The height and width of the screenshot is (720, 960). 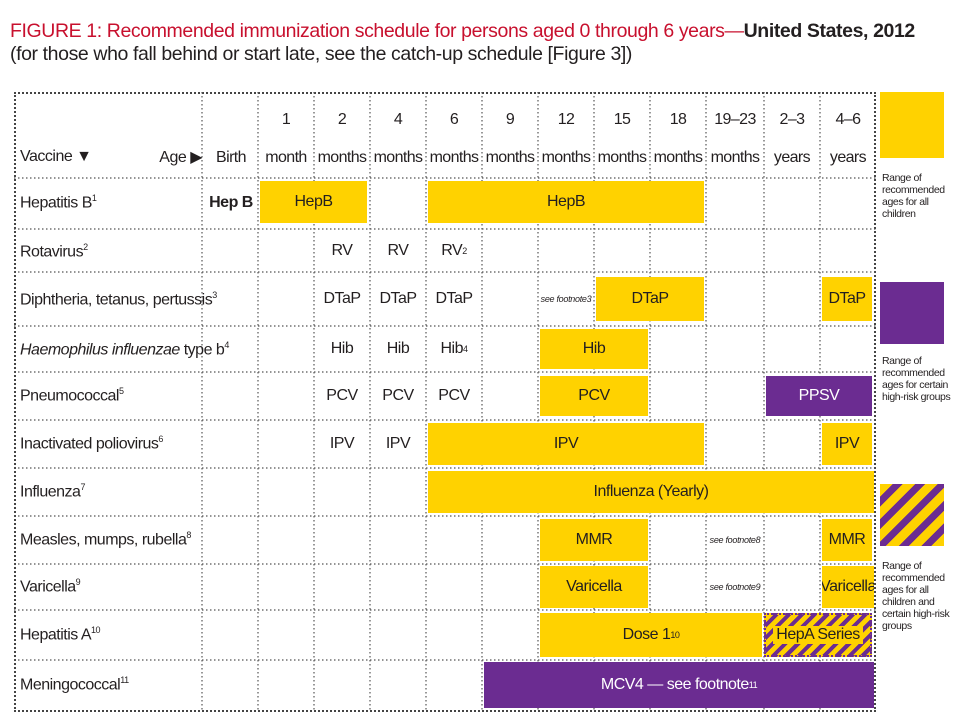 What do you see at coordinates (74, 684) in the screenshot?
I see `row-label-meningococcal: Meningococcal11` at bounding box center [74, 684].